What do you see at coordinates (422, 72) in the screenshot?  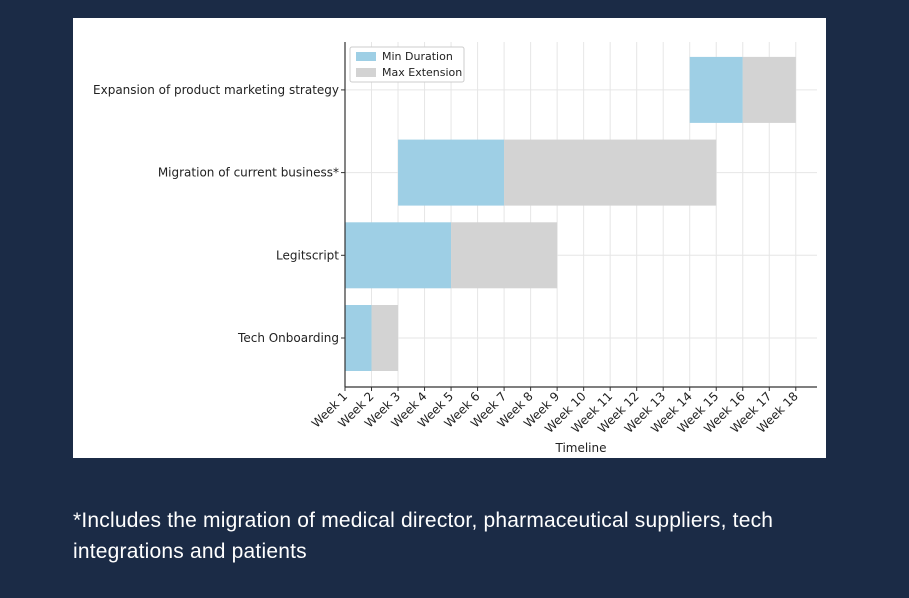 I see `legend-label: Max Extension` at bounding box center [422, 72].